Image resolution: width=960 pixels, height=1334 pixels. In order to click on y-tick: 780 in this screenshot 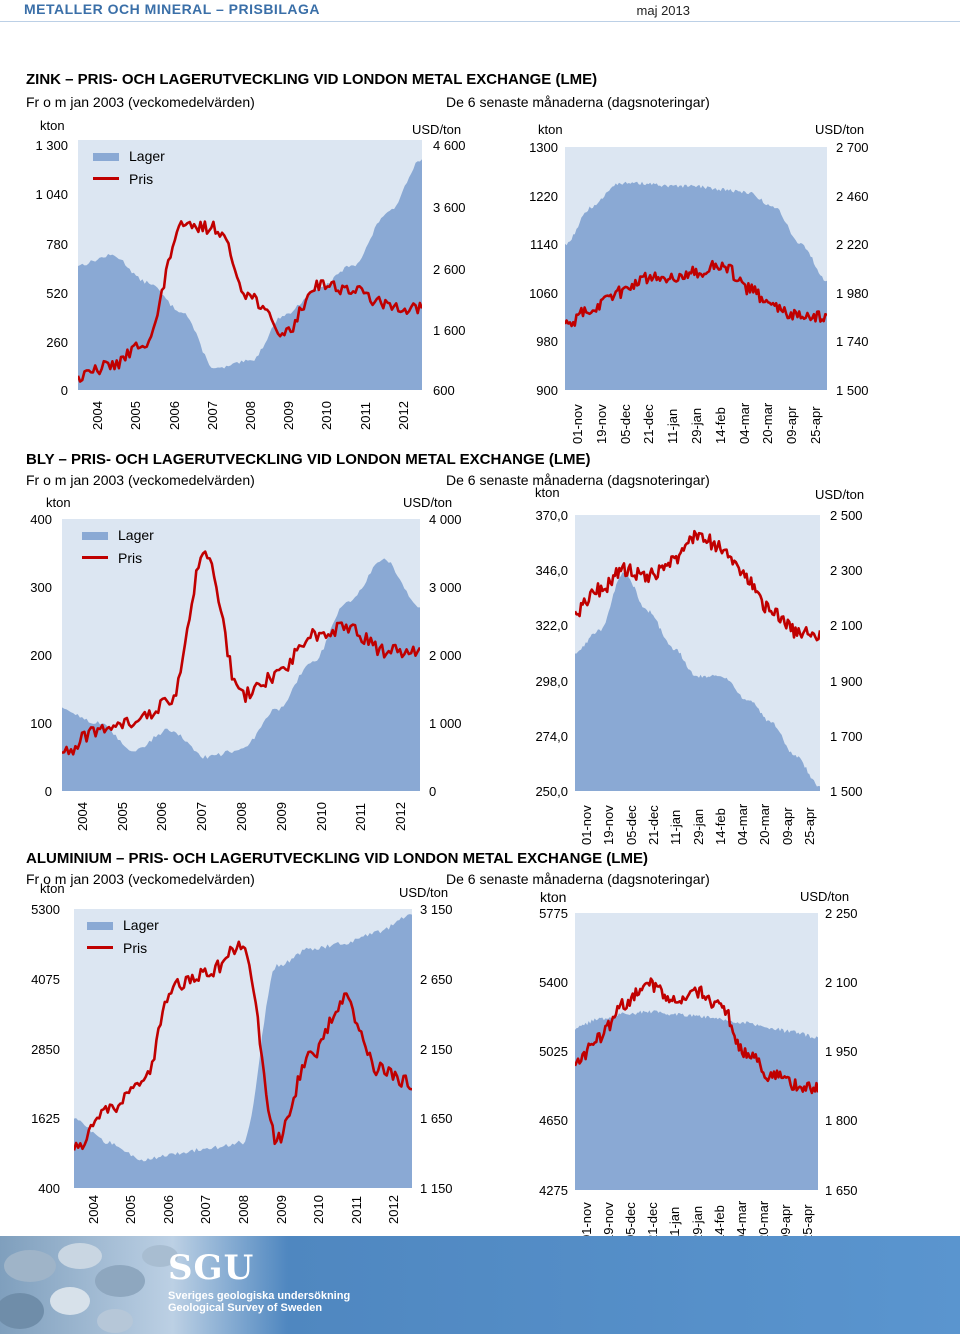, I will do `click(57, 244)`.